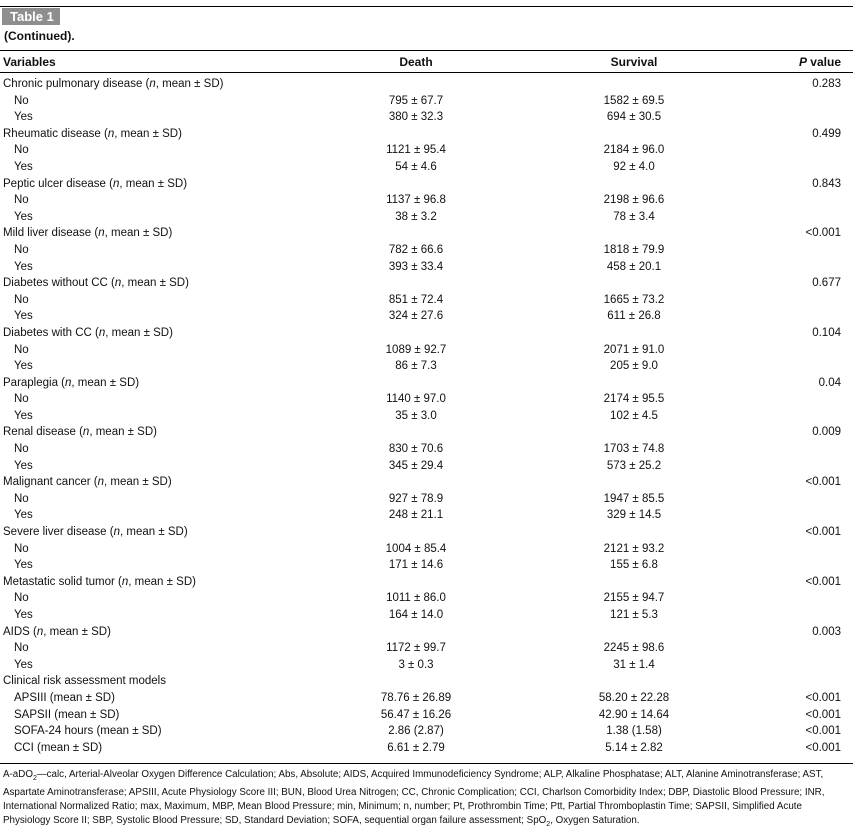  Describe the element at coordinates (634, 166) in the screenshot. I see `cell-survival: 92 ± 4.0` at that location.